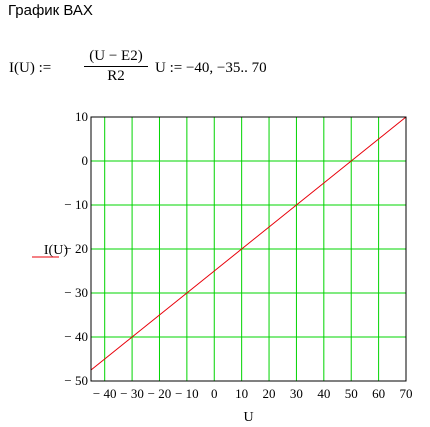 This screenshot has width=430, height=427. What do you see at coordinates (160, 393) in the screenshot?
I see `x-tick-label: − 20` at bounding box center [160, 393].